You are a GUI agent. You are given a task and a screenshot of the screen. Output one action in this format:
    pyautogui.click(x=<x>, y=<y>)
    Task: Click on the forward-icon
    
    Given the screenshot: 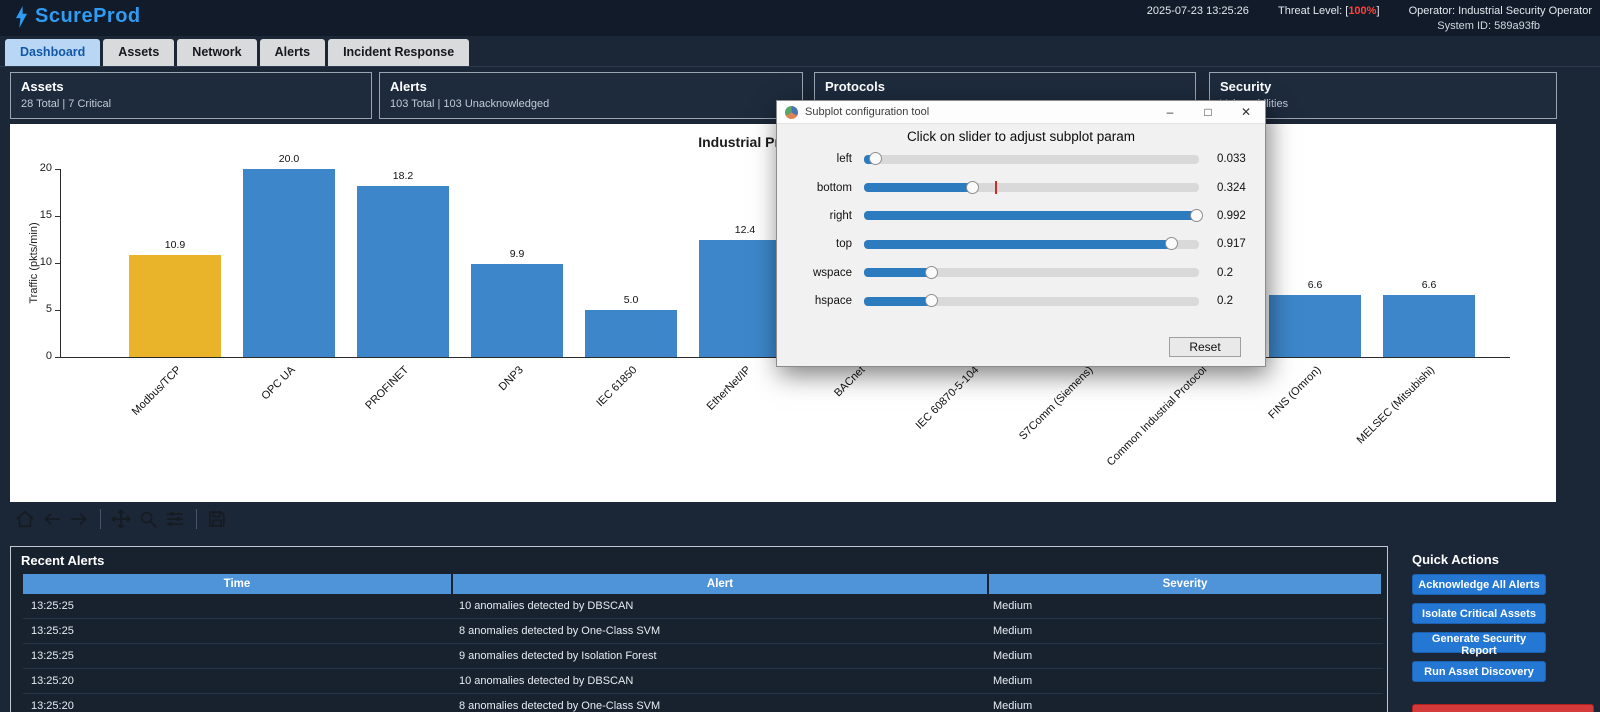 What is the action you would take?
    pyautogui.click(x=79, y=519)
    